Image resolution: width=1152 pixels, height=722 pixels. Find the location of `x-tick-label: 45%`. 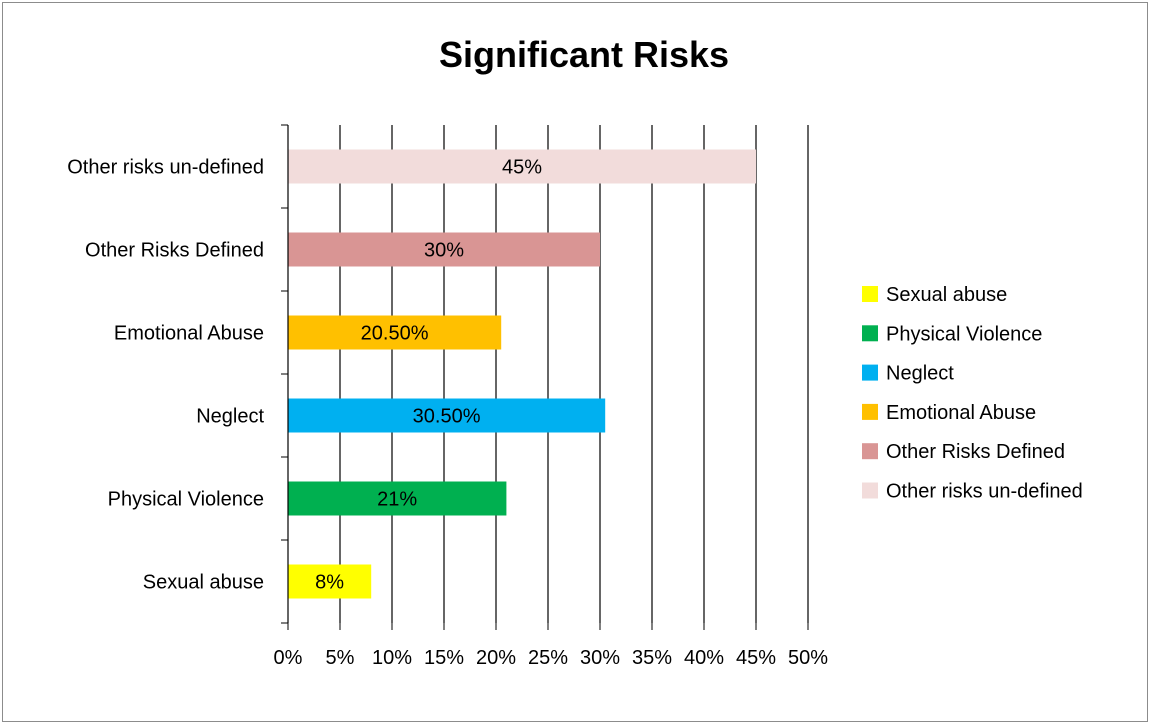

x-tick-label: 45% is located at coordinates (756, 658).